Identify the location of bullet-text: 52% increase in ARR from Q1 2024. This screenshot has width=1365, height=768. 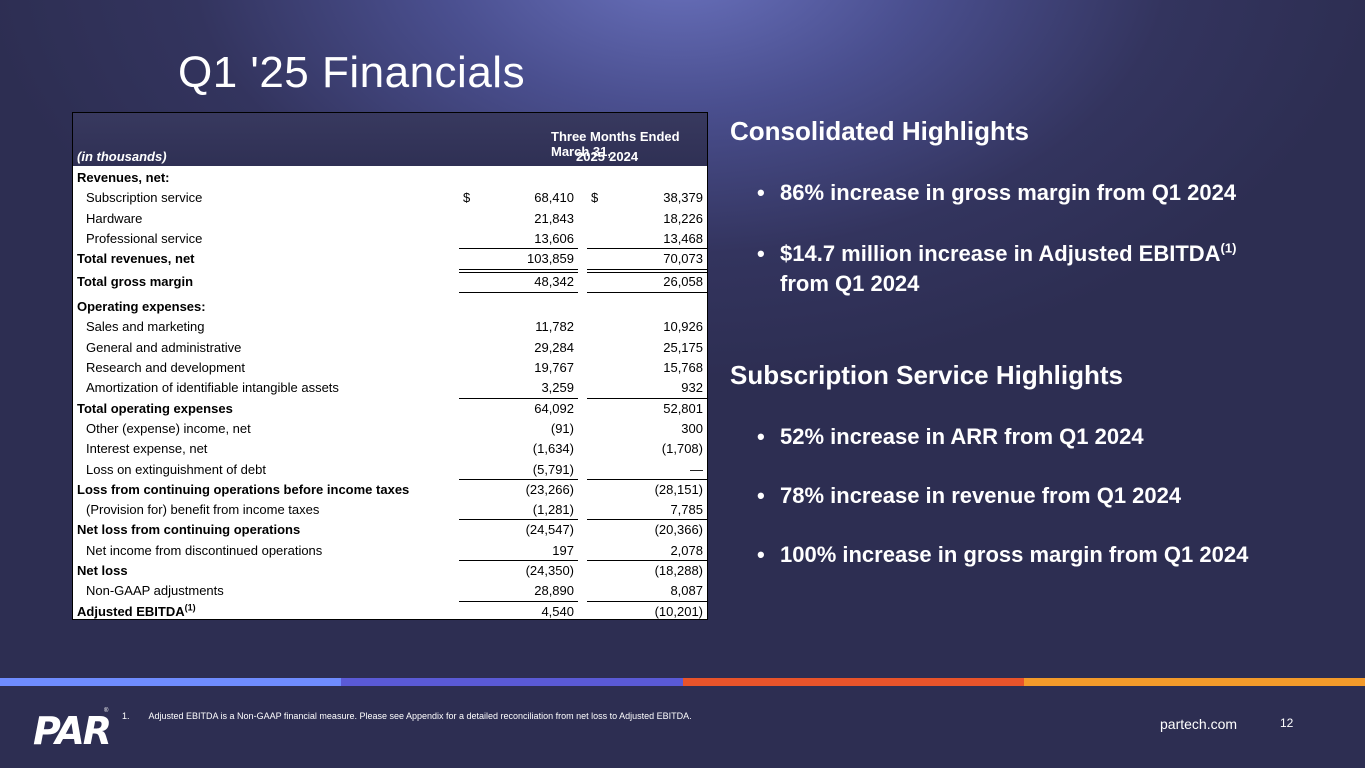
(962, 436).